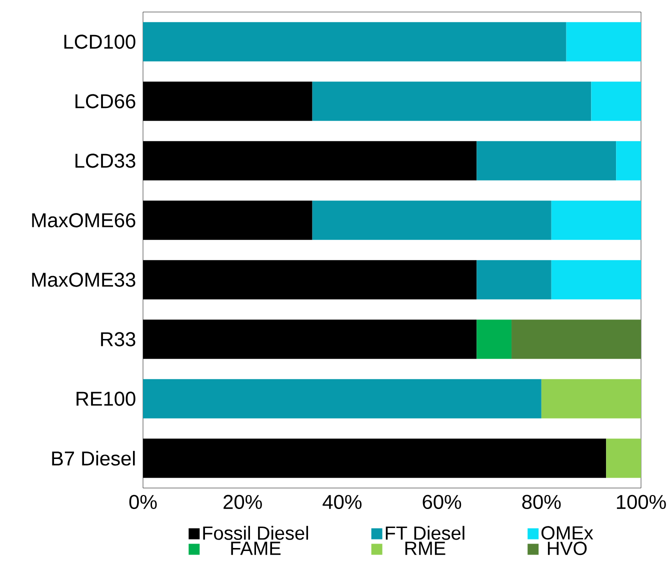 The width and height of the screenshot is (668, 568). I want to click on y-tick-label: MaxOME66, so click(84, 220).